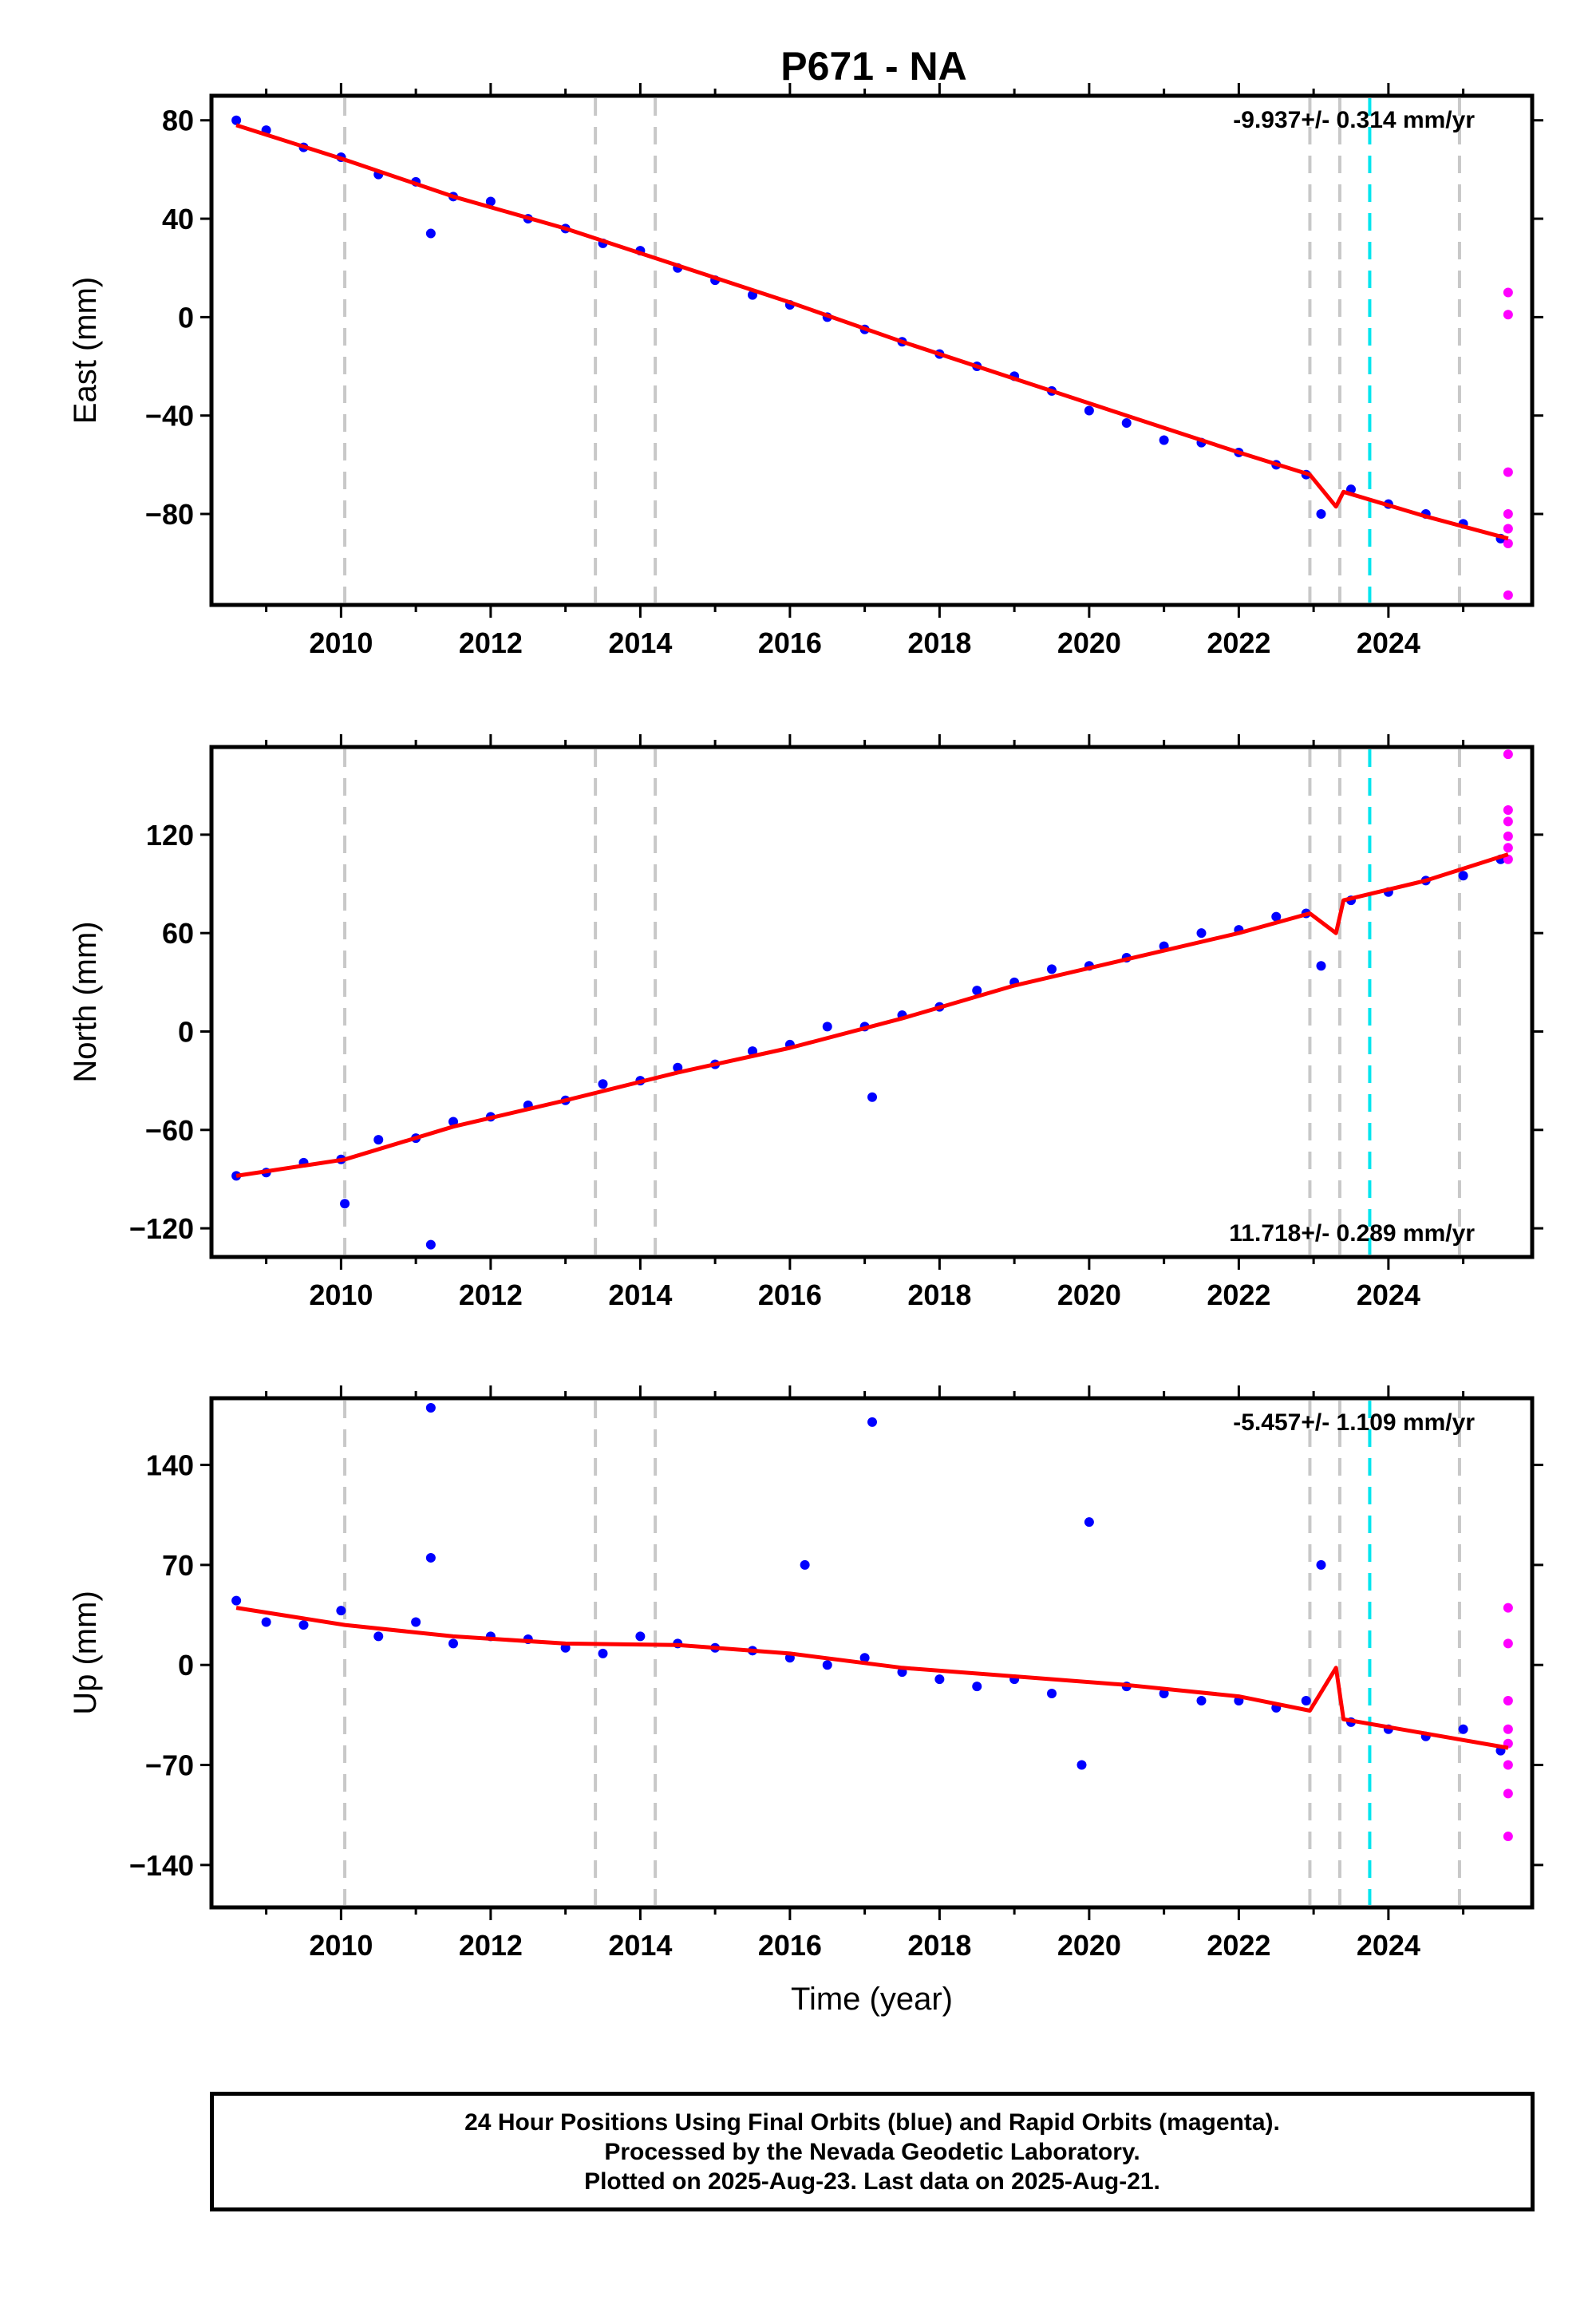 The width and height of the screenshot is (1596, 2316). I want to click on x-axis-label: Time (year), so click(872, 1999).